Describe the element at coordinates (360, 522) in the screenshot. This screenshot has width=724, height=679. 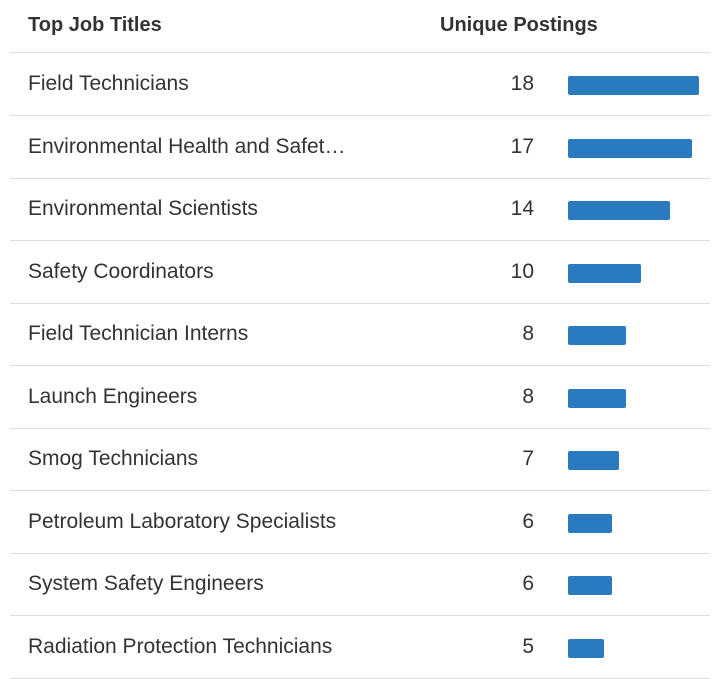
I see `table-row: Petroleum Laboratory Specialists 6` at that location.